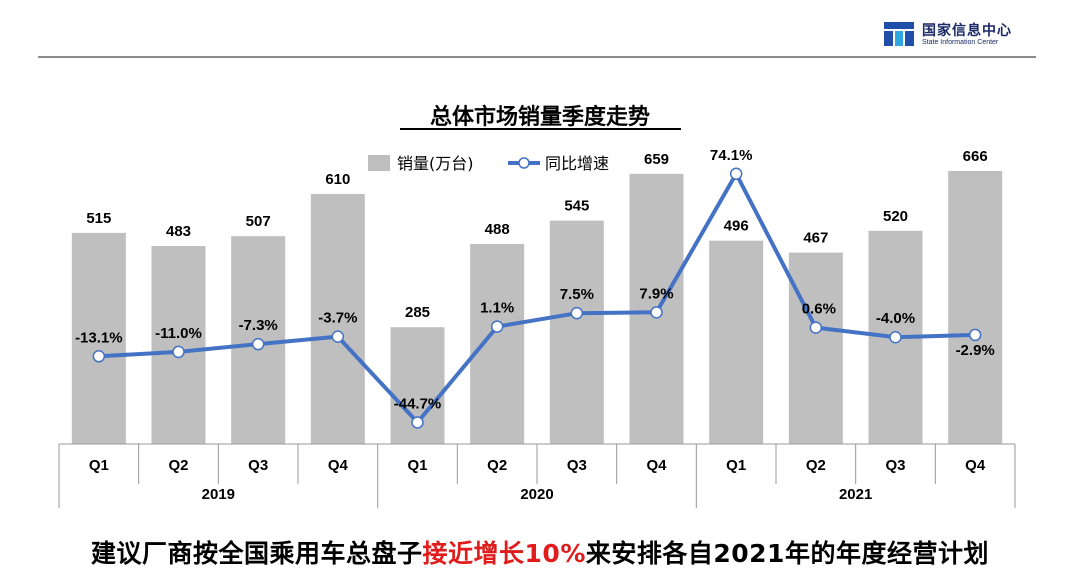 This screenshot has height=583, width=1080. I want to click on footer-note-highlight: 接近增长10%, so click(504, 553).